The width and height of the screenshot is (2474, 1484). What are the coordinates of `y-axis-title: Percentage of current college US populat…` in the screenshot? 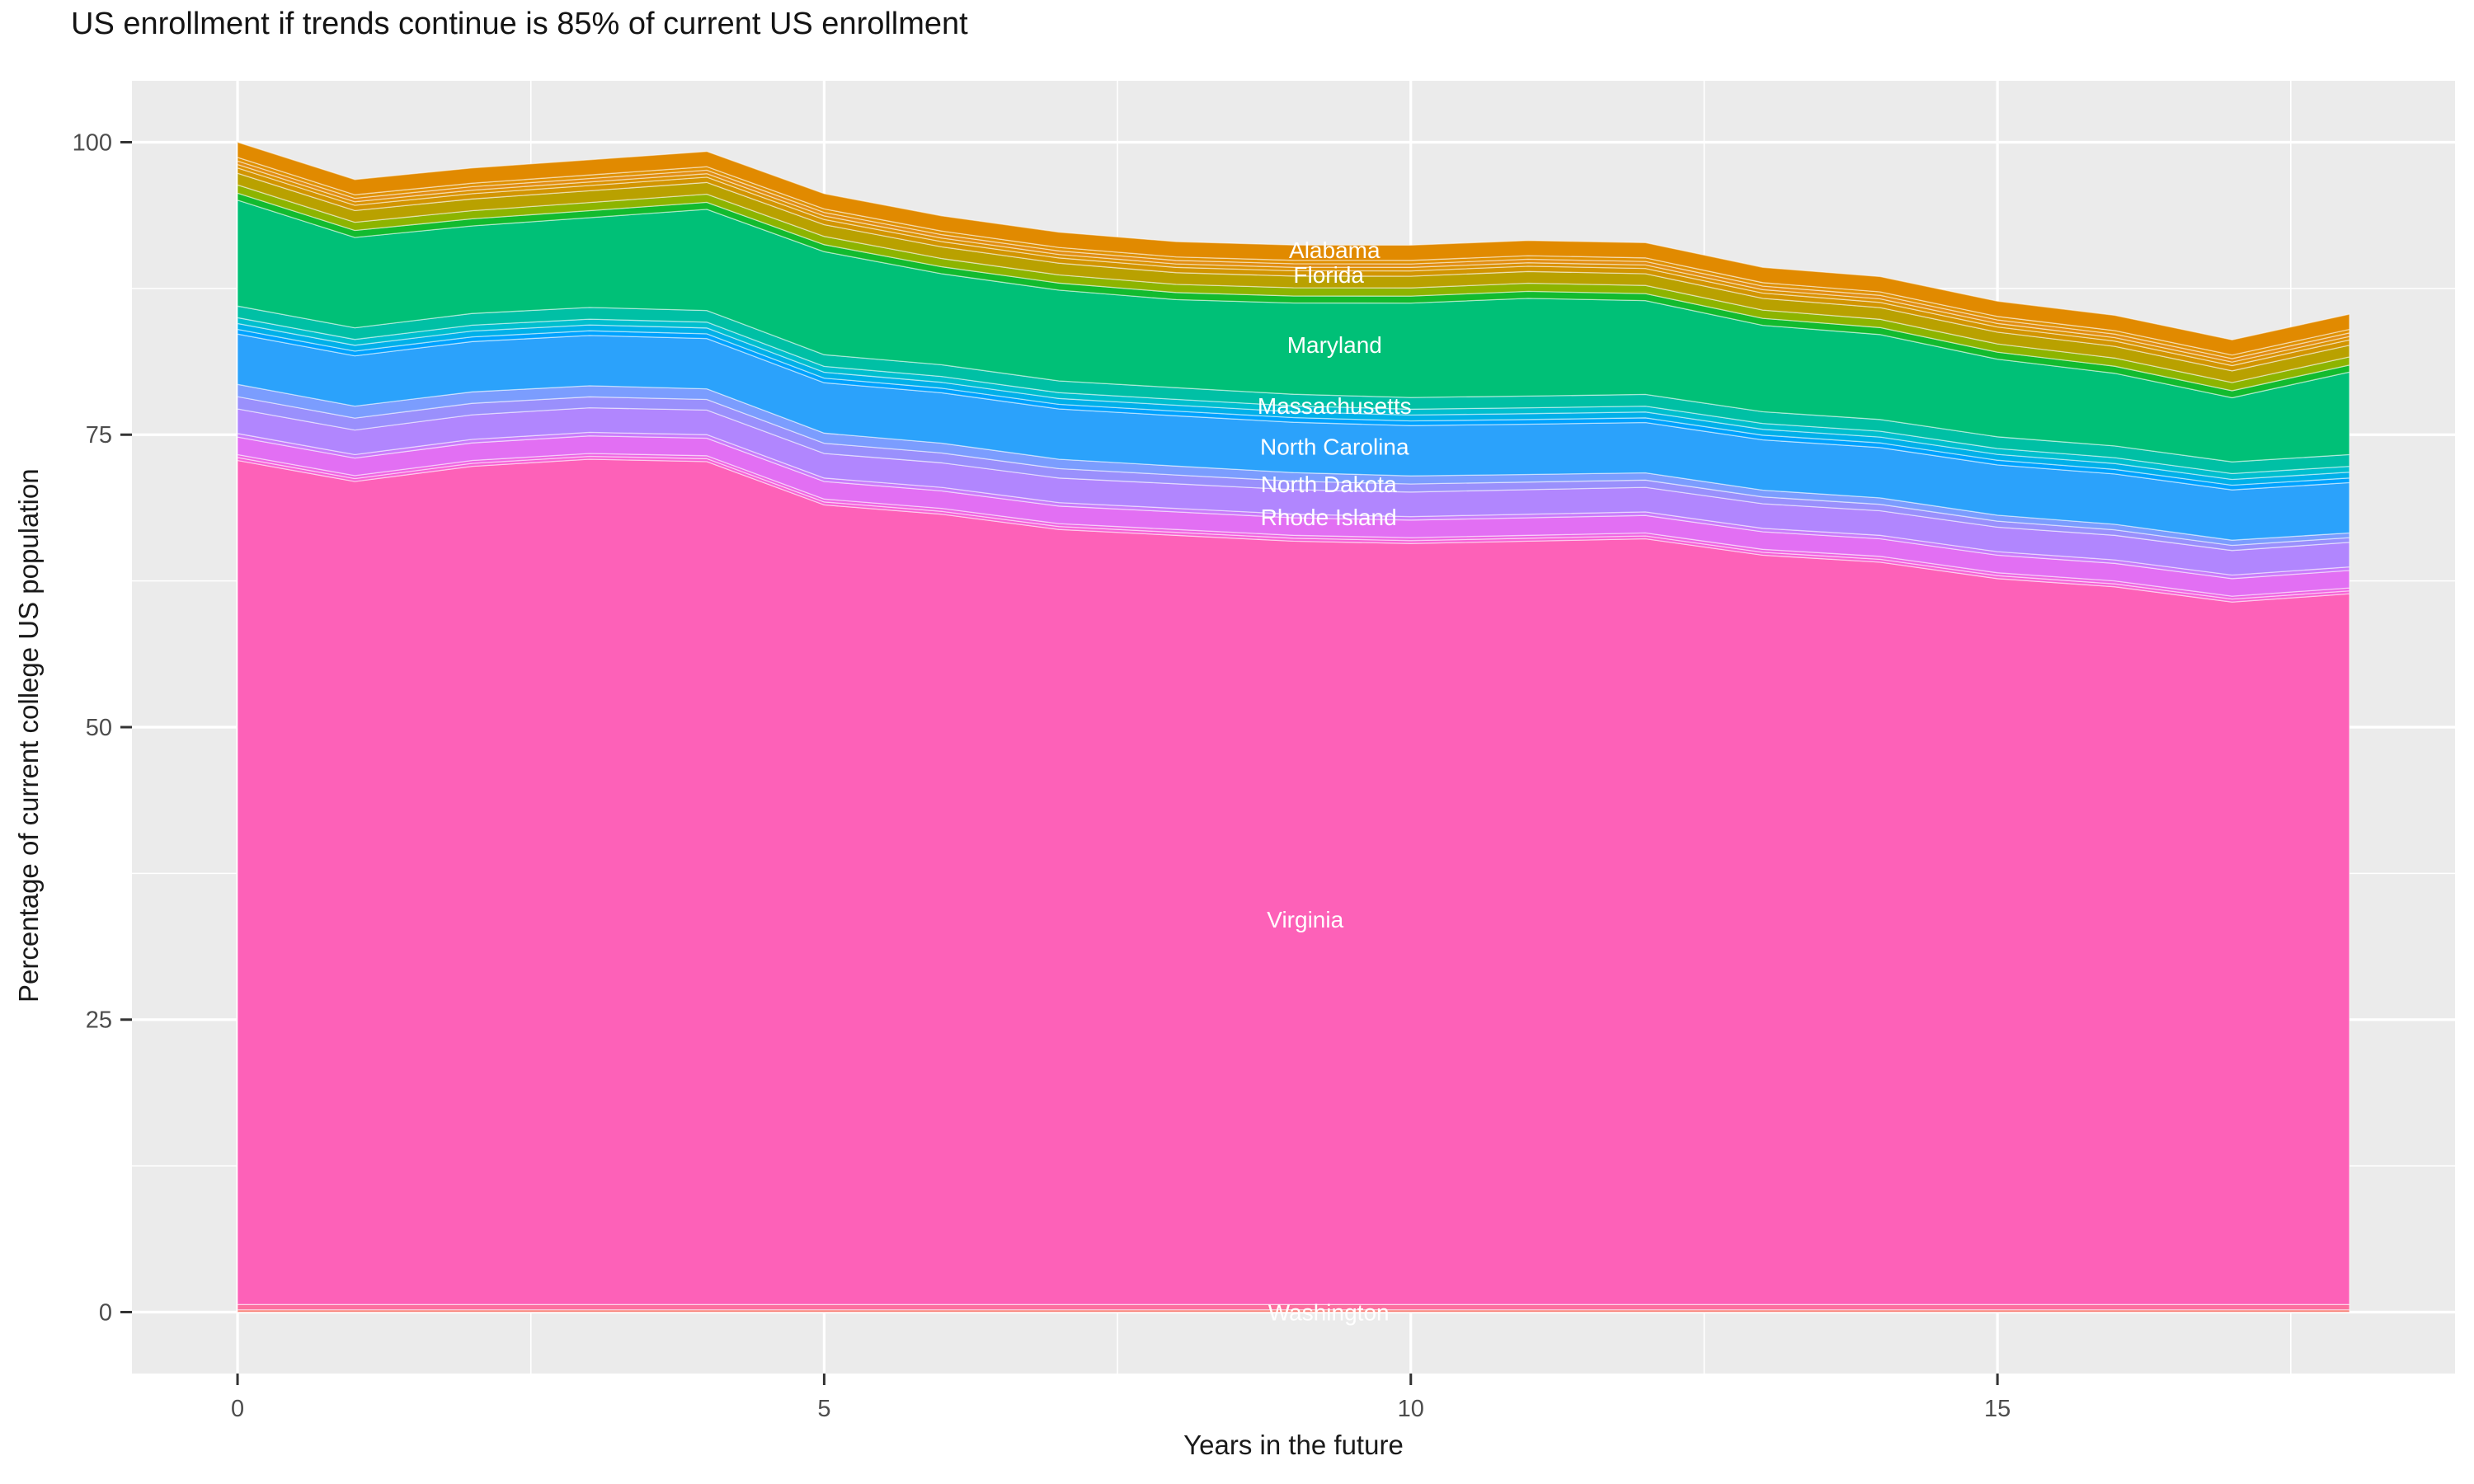 It's located at (28, 735).